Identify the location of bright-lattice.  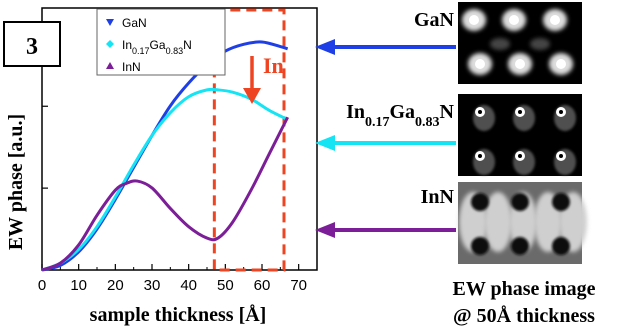
(498, 222).